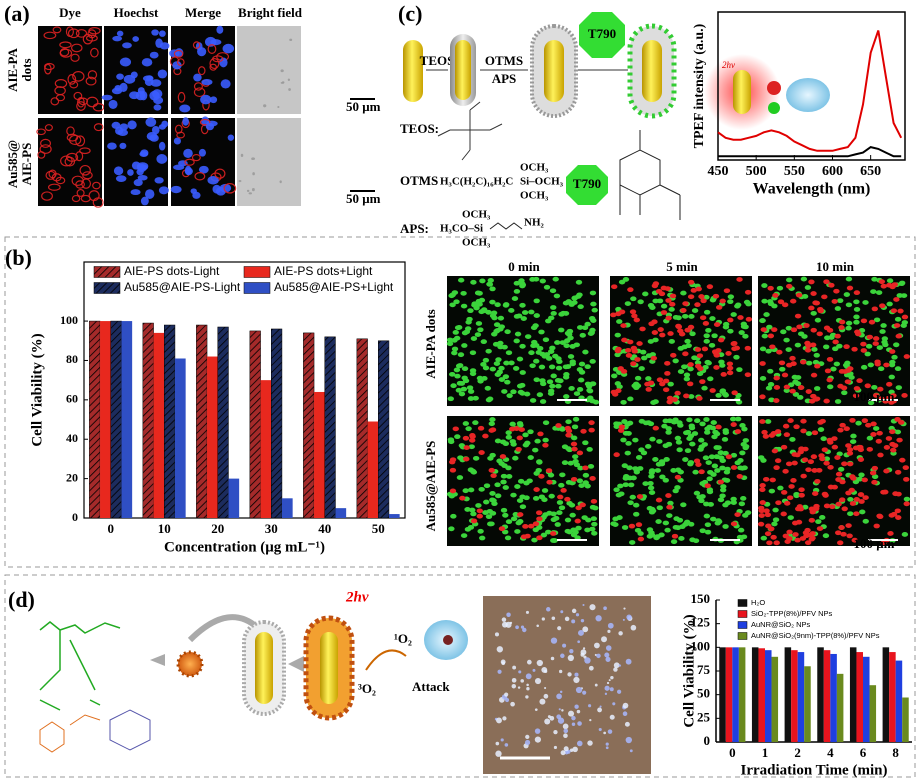  Describe the element at coordinates (534, 168) in the screenshot. I see `formula: OCH₃` at that location.